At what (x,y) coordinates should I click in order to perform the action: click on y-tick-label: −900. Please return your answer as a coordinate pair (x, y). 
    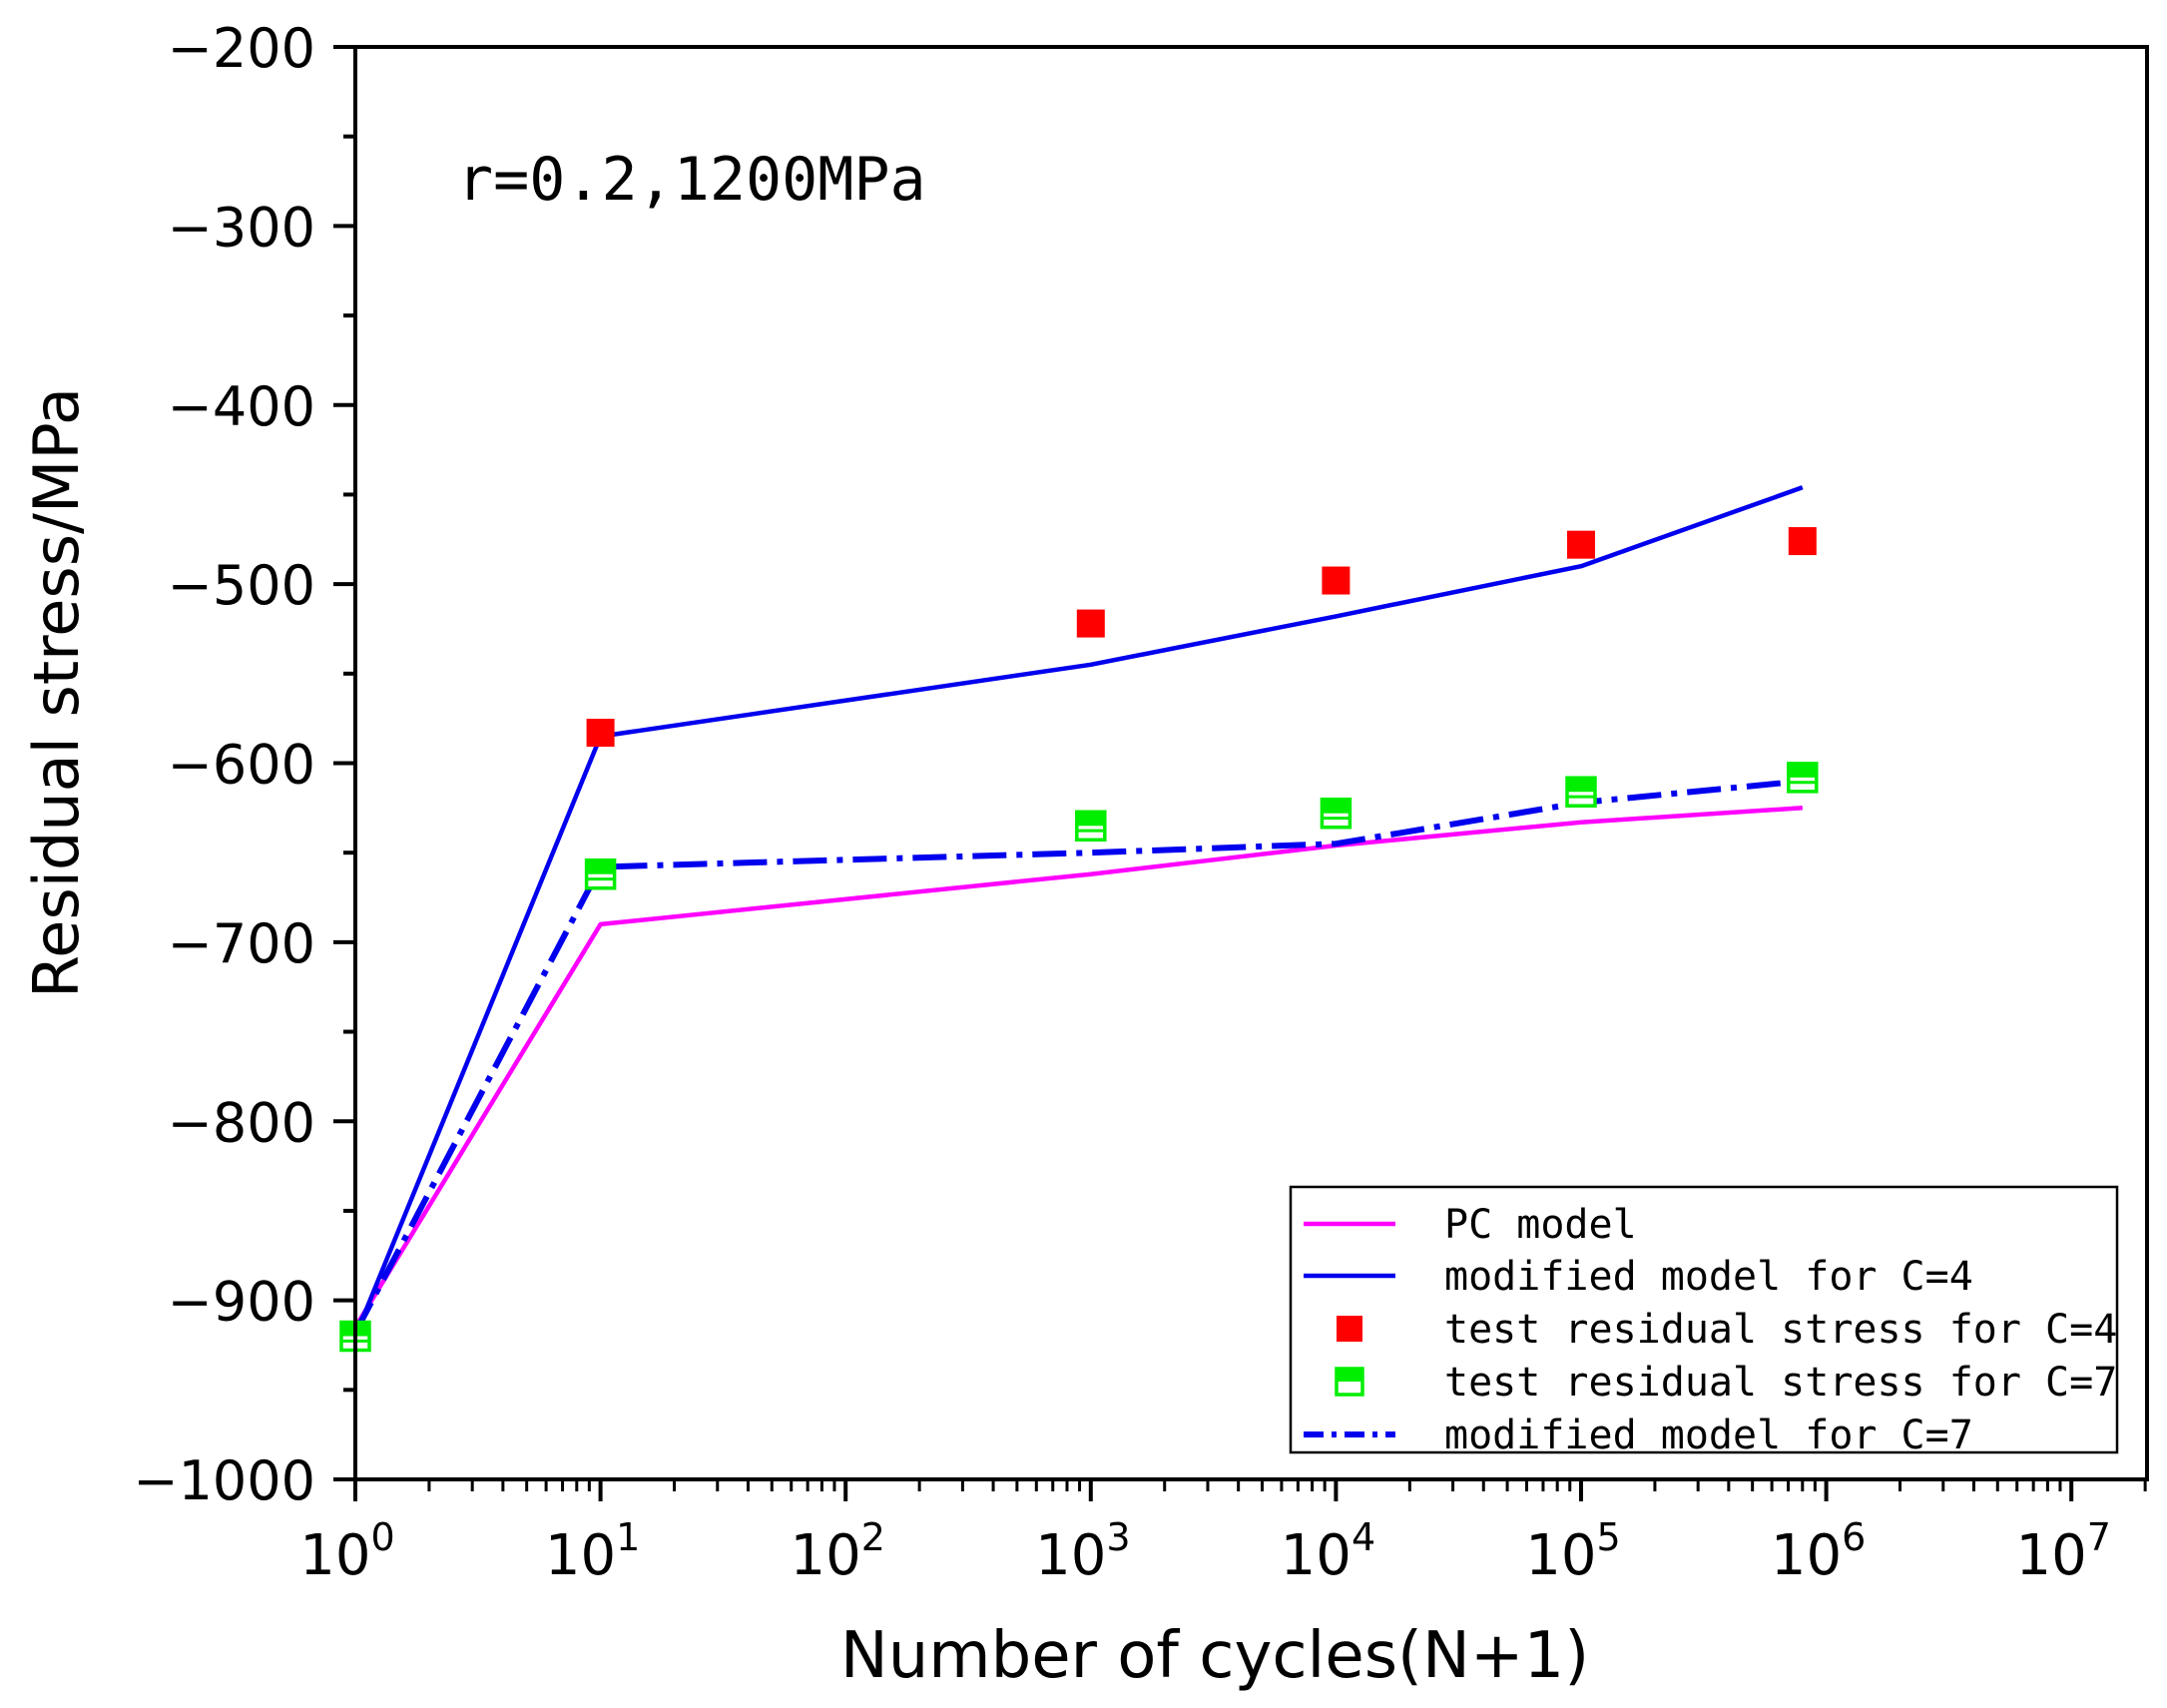
    Looking at the image, I should click on (242, 1302).